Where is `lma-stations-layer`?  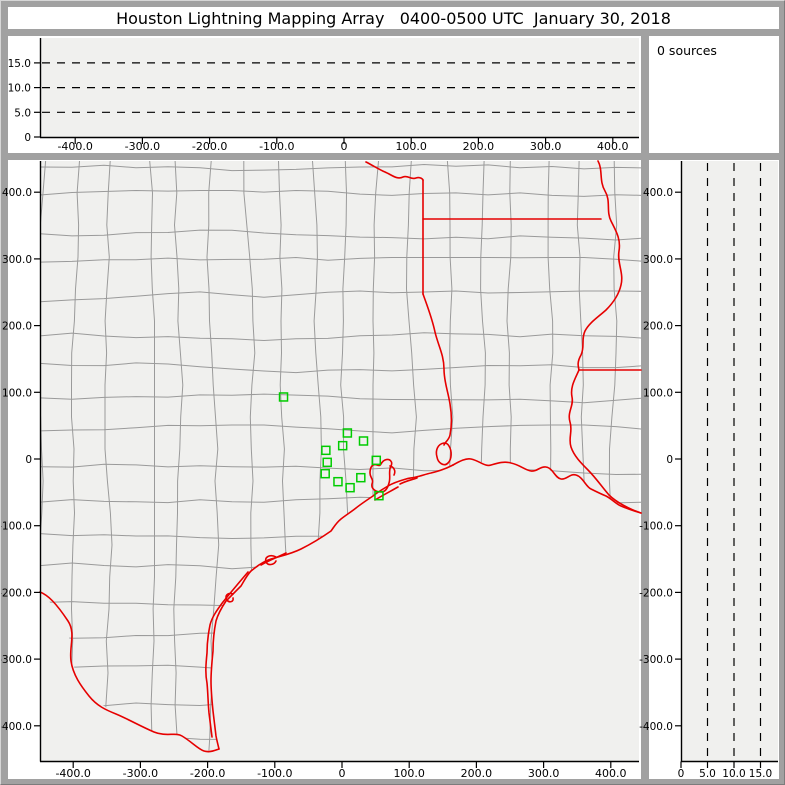
lma-stations-layer is located at coordinates (331, 446).